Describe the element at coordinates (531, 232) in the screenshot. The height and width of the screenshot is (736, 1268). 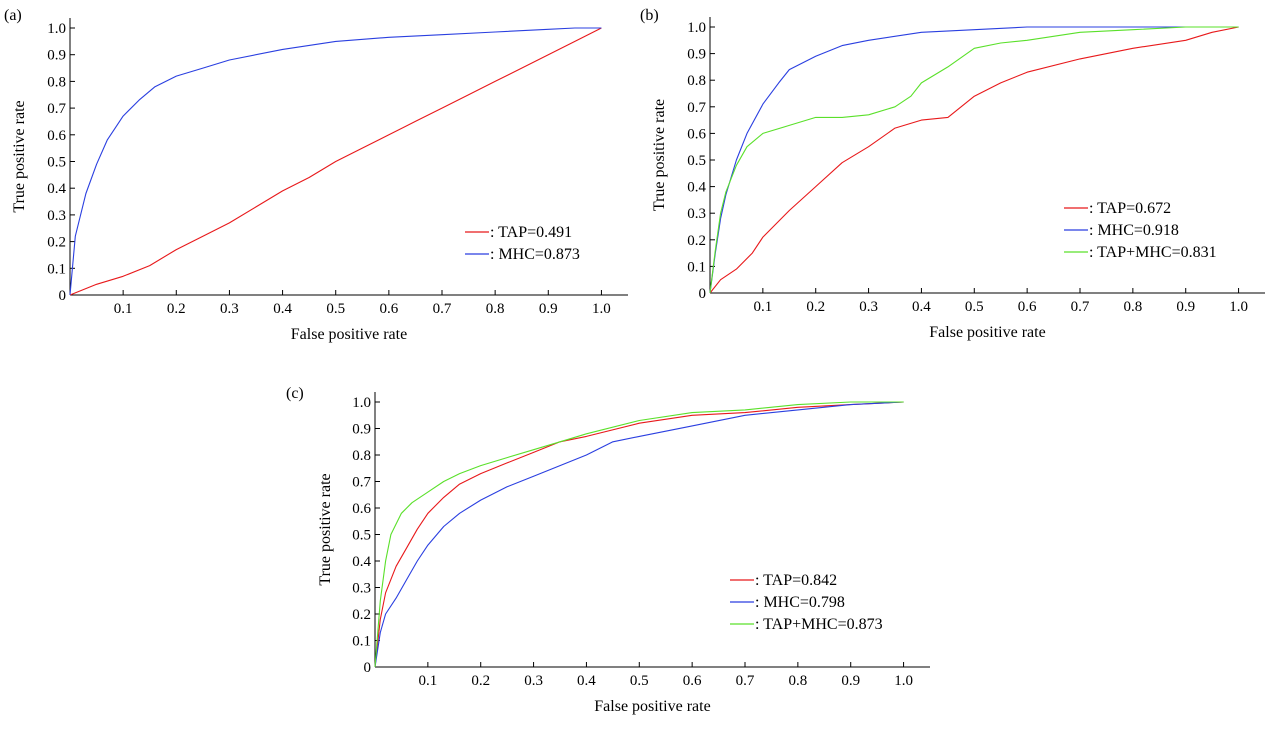
I see `legend-entry: : TAP=0.491` at that location.